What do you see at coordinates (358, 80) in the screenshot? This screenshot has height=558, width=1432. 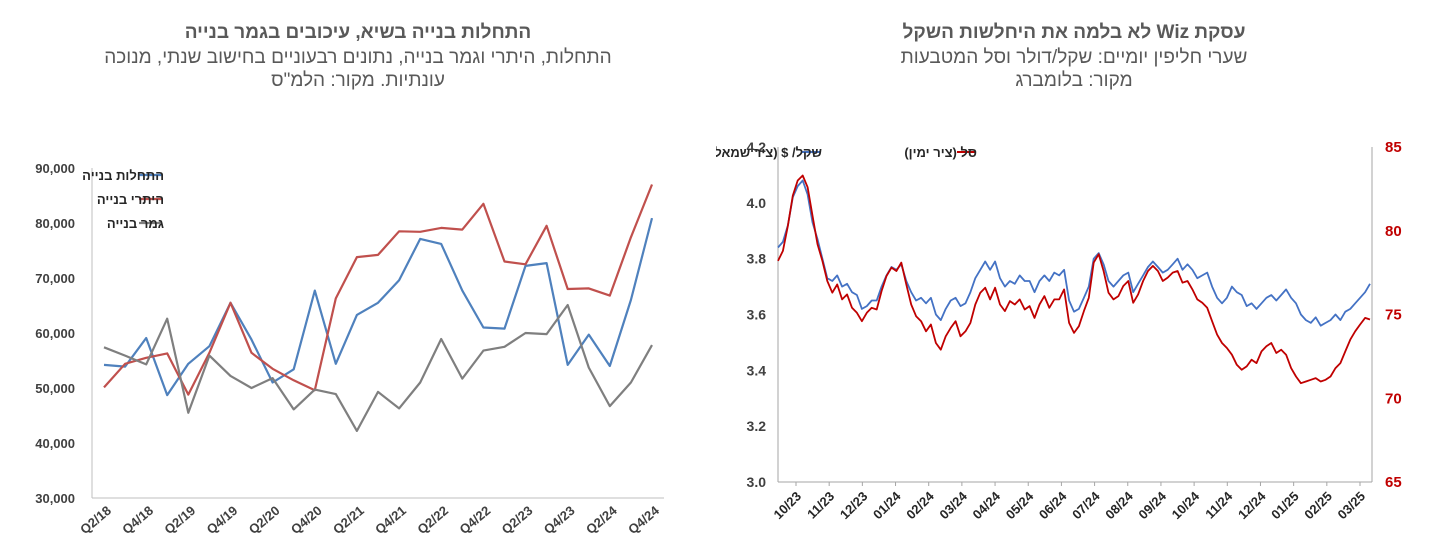 I see `left-chart-subtitle-line2: עונתיות. מקור: הלמ"ס` at bounding box center [358, 80].